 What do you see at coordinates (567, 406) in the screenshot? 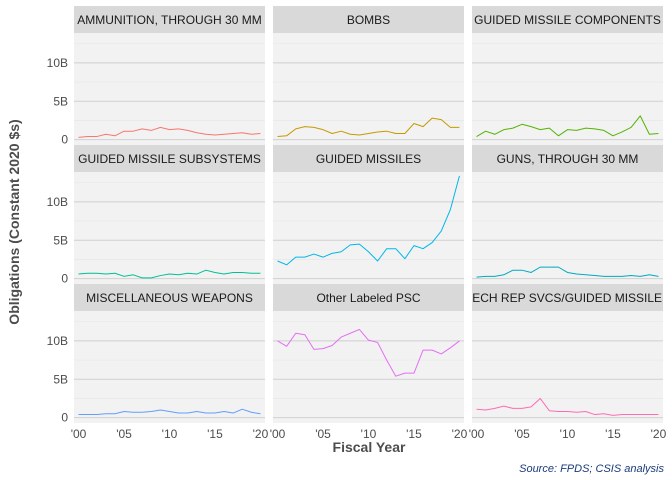
I see `series-line-tech-rep-svcs-guided-missiles` at bounding box center [567, 406].